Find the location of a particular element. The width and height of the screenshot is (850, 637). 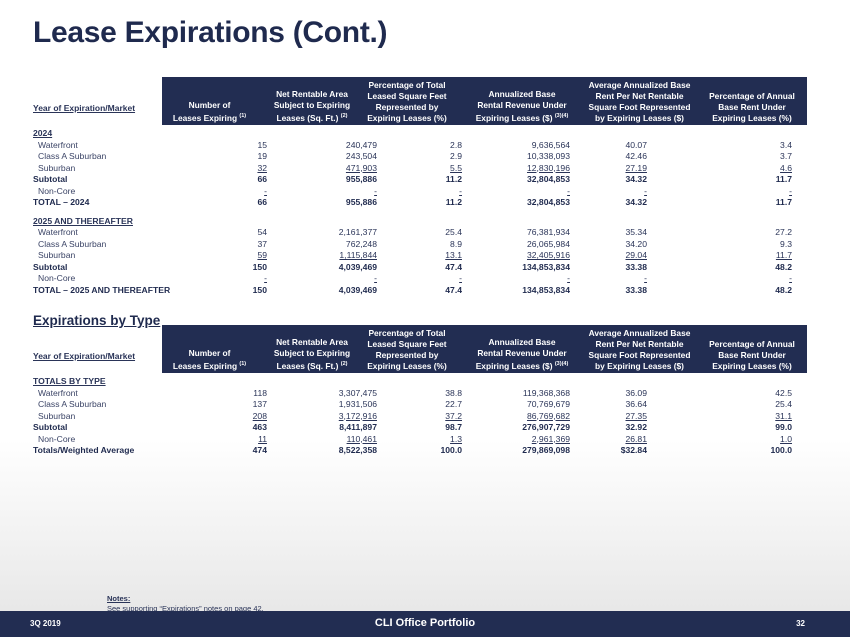

cell-col3: 13.1 is located at coordinates (453, 255).